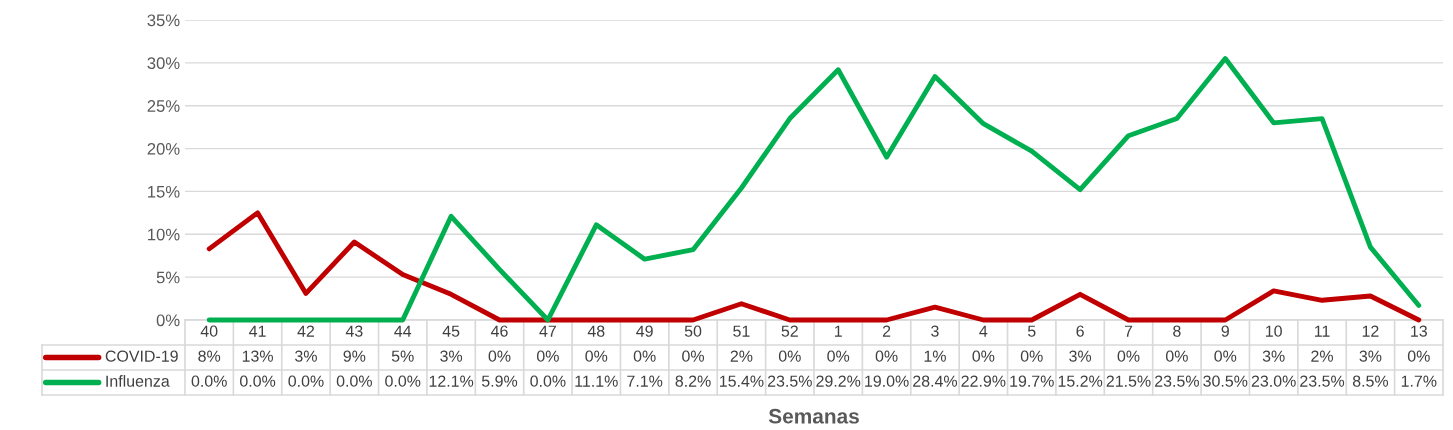 This screenshot has width=1453, height=430. I want to click on data-label: 8.5%, so click(1370, 381).